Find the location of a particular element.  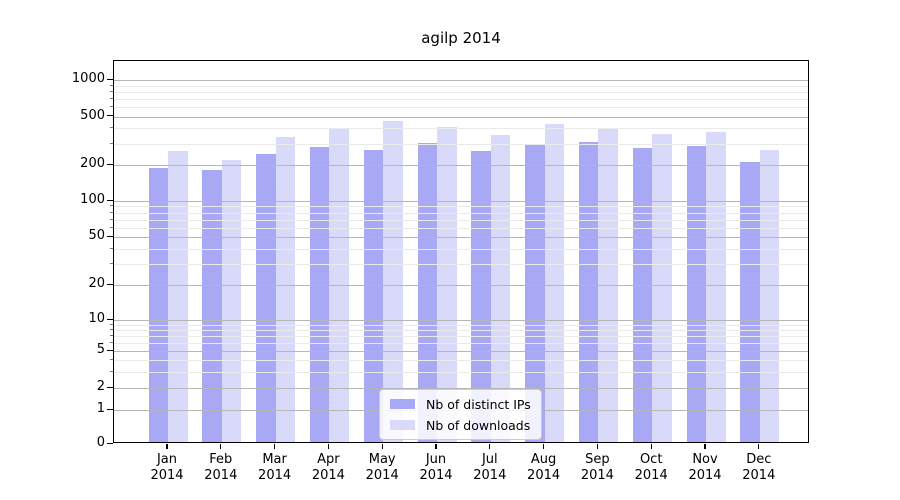

x-tick-label: Feb 2014 is located at coordinates (221, 467).